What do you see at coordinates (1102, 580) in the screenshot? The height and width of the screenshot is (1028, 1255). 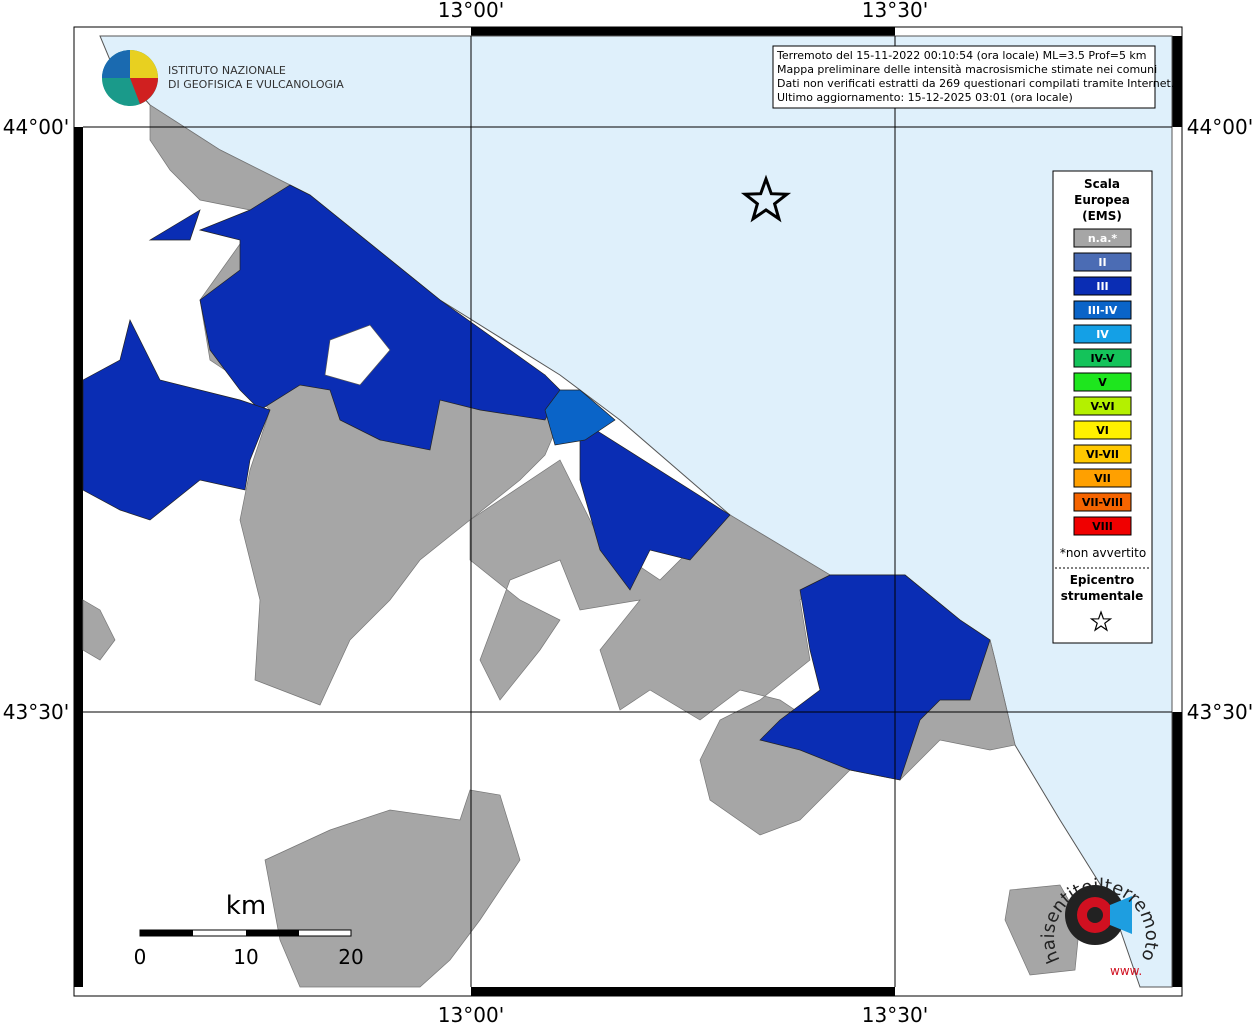 I see `legend-epicenter: Epicentro` at bounding box center [1102, 580].